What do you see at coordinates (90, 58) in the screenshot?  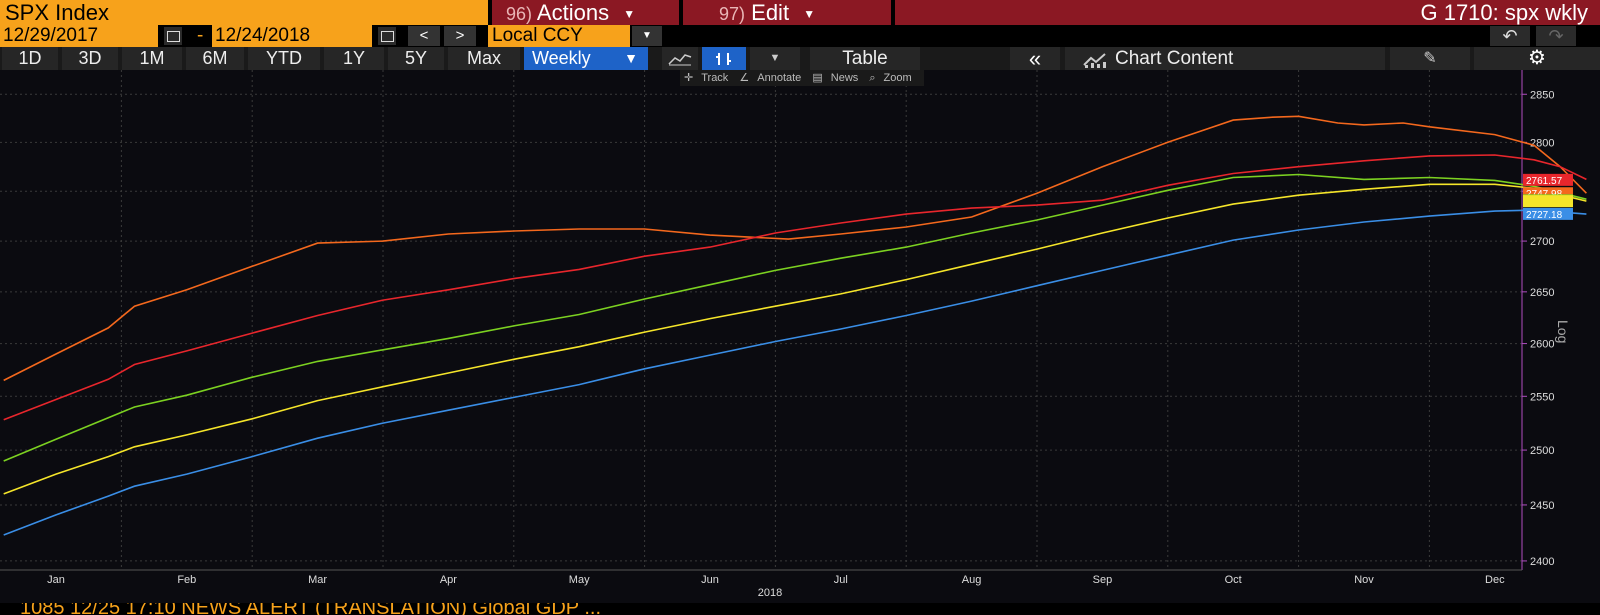 I see `period-3d: 3D` at bounding box center [90, 58].